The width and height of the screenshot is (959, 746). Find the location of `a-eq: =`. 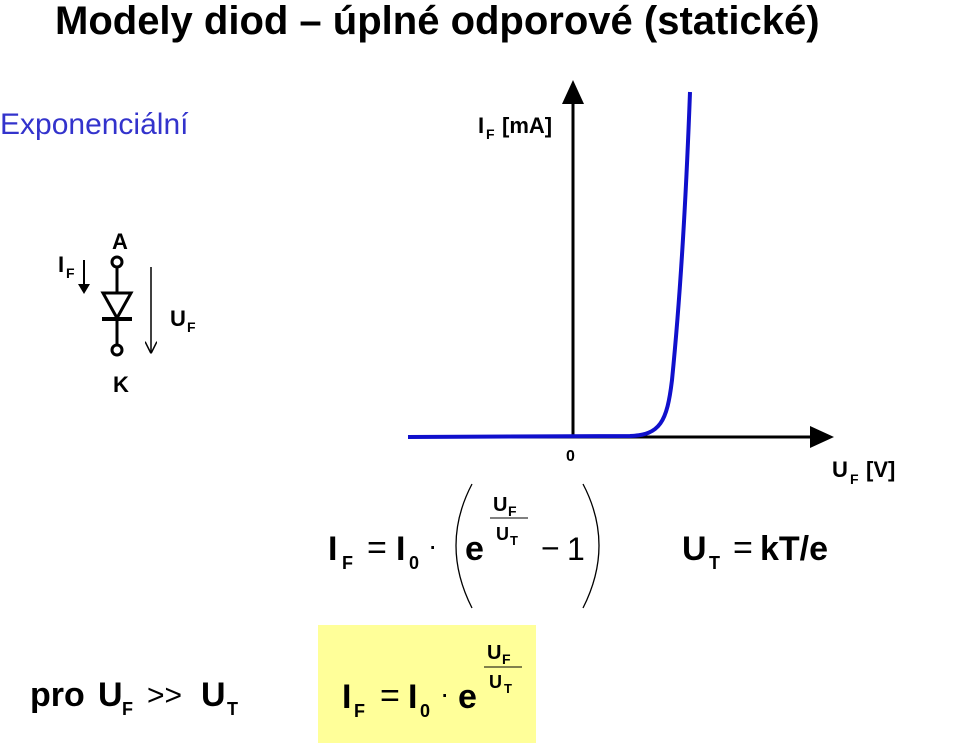

a-eq: = is located at coordinates (390, 696).